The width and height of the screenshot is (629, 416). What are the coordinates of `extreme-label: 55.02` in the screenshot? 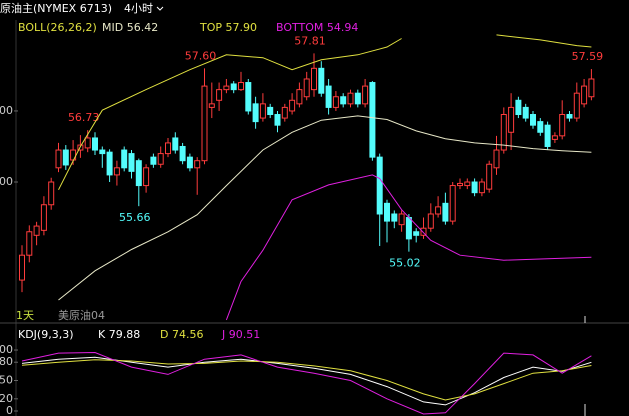 It's located at (405, 263).